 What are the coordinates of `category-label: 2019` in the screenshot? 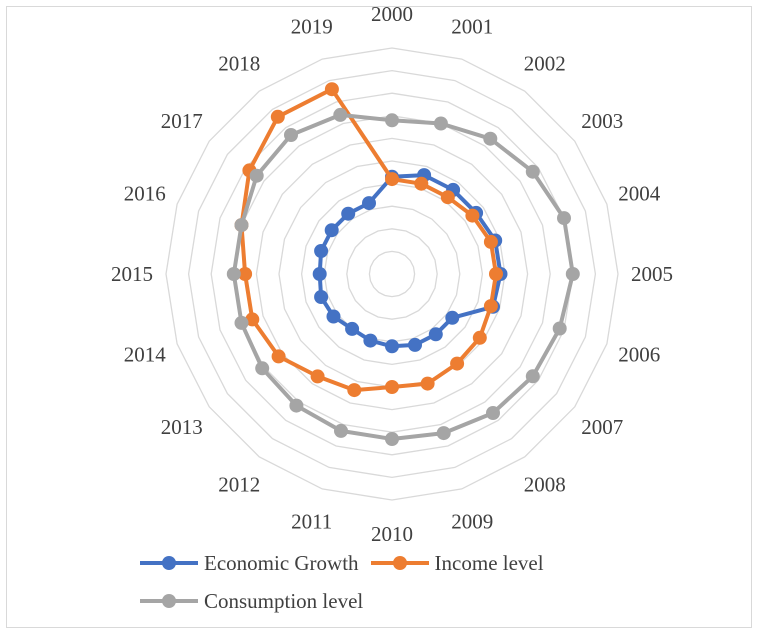 It's located at (312, 27).